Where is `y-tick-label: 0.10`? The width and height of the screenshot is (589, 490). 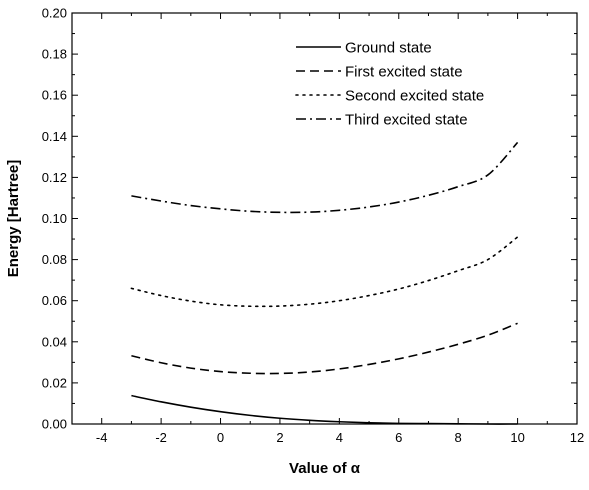
y-tick-label: 0.10 is located at coordinates (54, 218).